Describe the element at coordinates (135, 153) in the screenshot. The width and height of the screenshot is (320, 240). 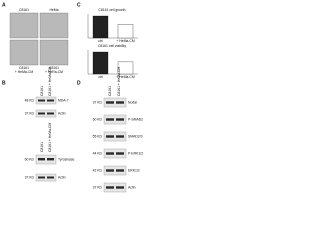
I see `protein-label: P-ERK1/2` at that location.